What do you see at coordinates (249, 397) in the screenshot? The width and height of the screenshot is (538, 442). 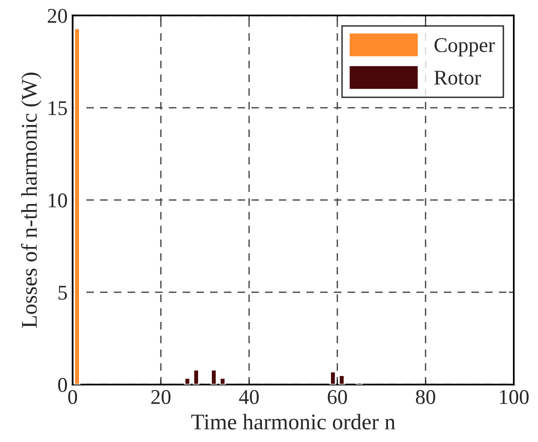 I see `x-tick-label: 40` at bounding box center [249, 397].